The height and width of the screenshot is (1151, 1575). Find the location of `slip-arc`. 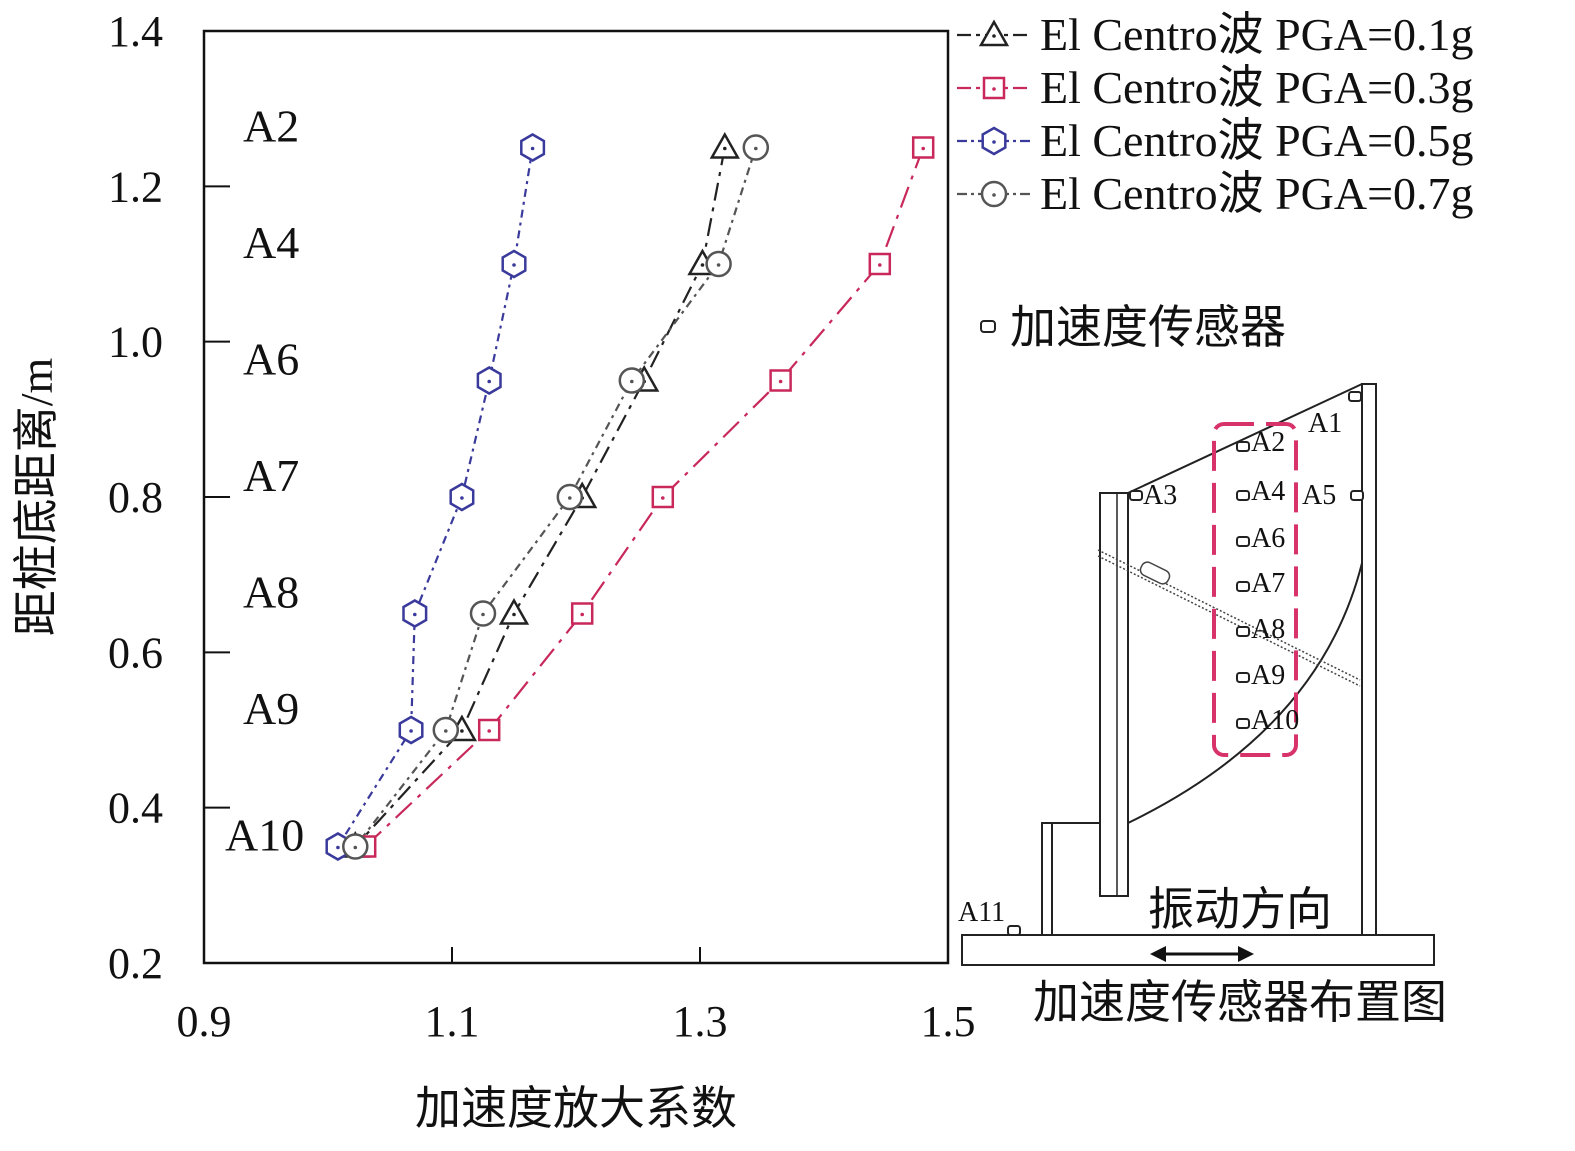

slip-arc is located at coordinates (1245, 693).